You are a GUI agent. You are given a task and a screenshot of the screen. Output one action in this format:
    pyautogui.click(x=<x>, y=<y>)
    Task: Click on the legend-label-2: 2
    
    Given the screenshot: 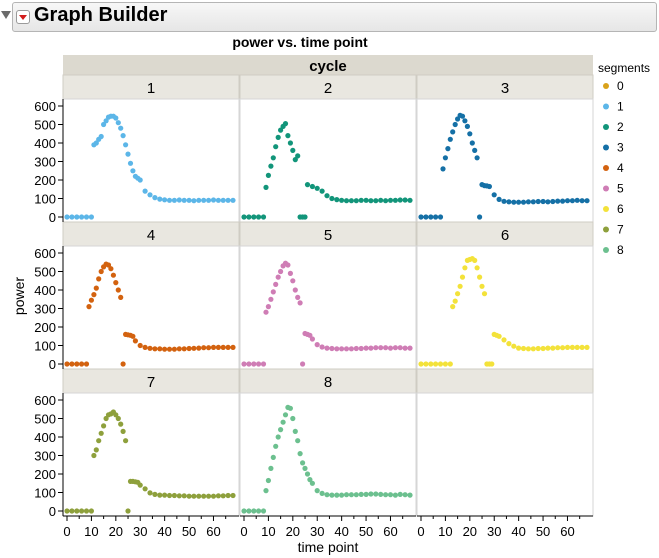 What is the action you would take?
    pyautogui.click(x=620, y=127)
    